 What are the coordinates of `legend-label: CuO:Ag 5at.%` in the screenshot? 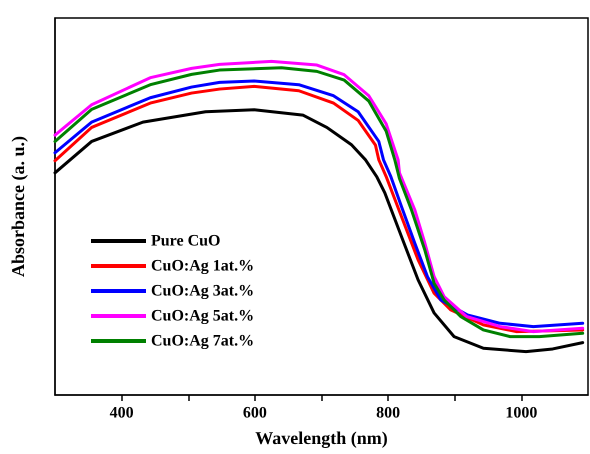 It's located at (202, 316).